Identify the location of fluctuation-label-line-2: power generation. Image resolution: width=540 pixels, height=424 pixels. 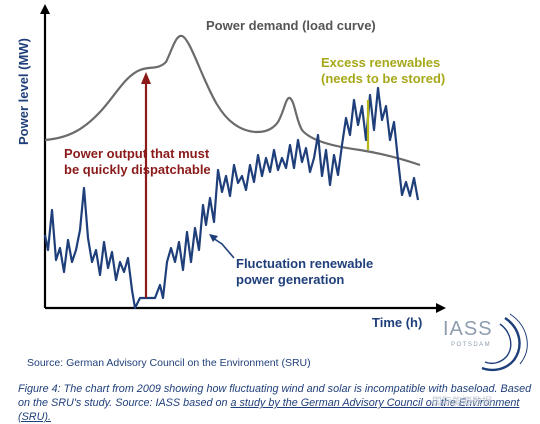
(290, 279).